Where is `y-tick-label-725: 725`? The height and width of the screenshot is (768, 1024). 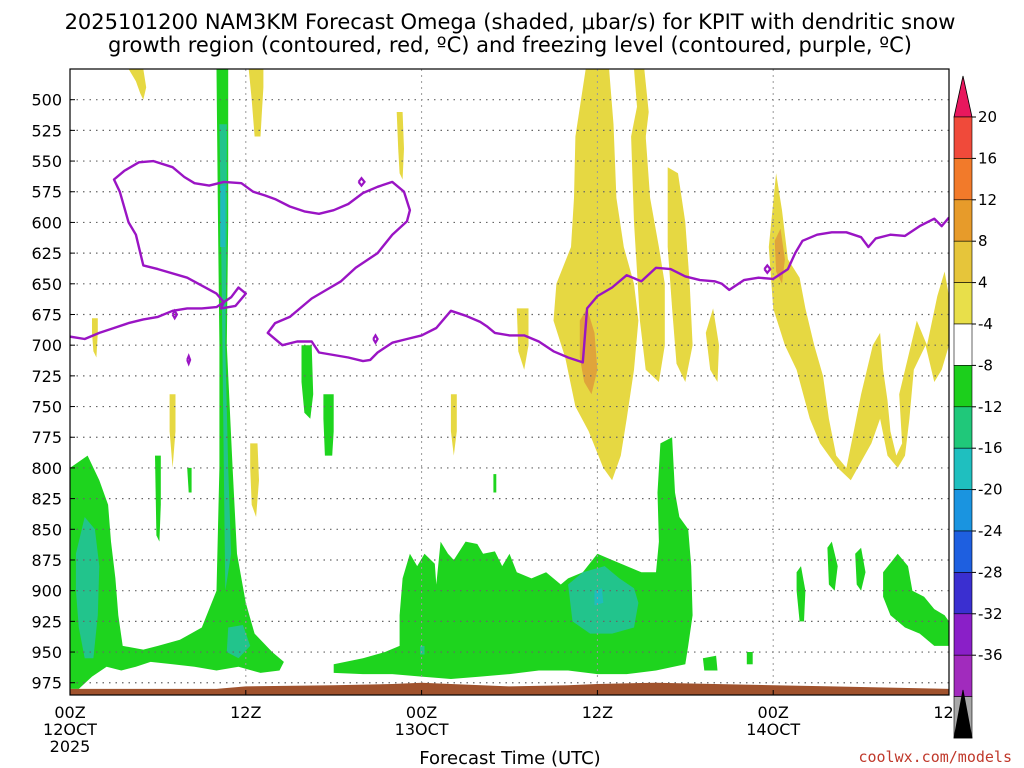 y-tick-label-725: 725 is located at coordinates (46, 376).